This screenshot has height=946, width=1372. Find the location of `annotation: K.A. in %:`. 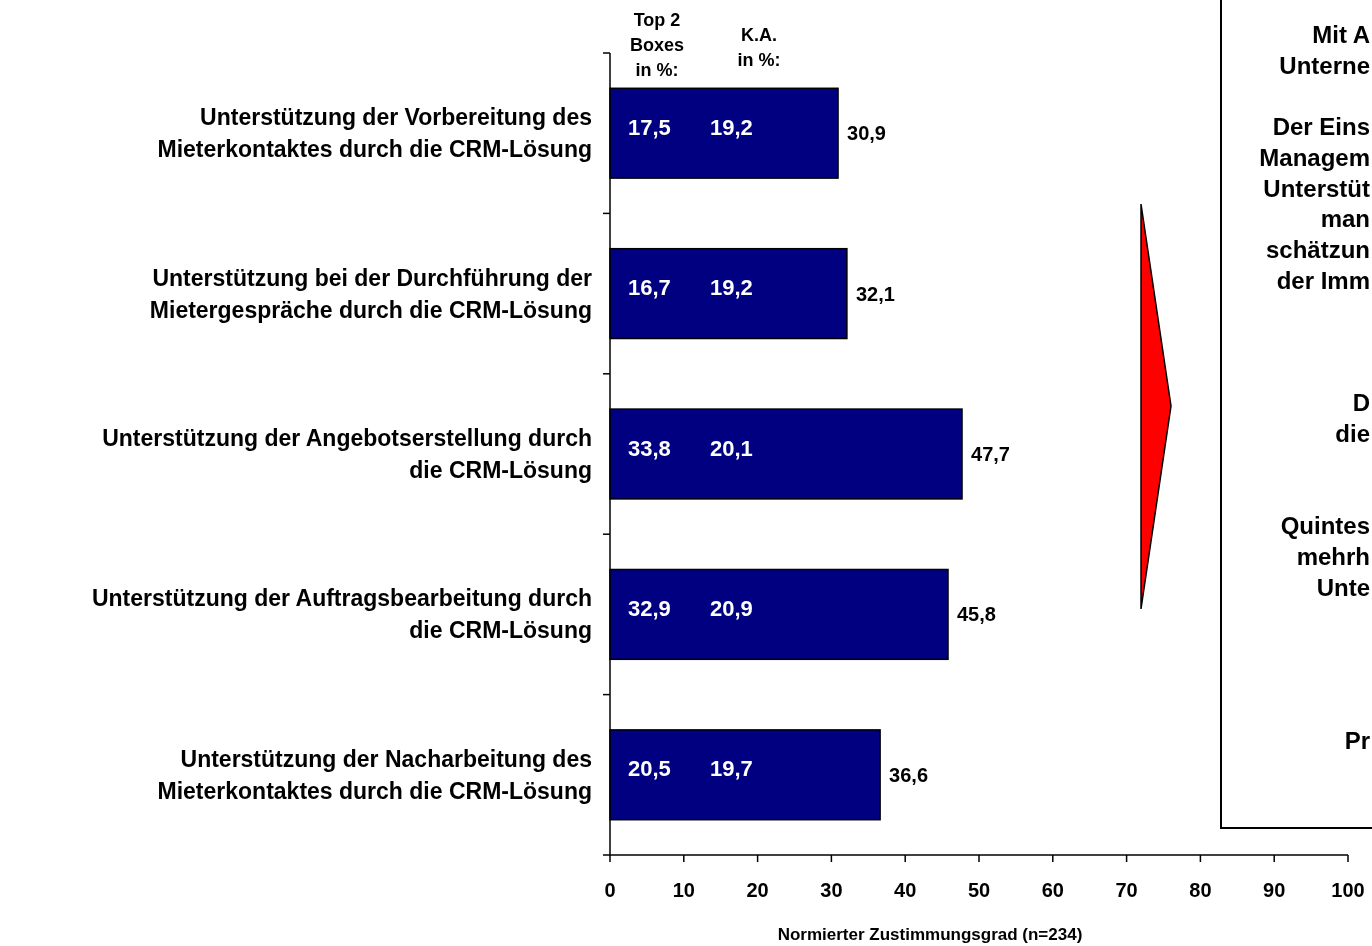

annotation: K.A. in %: is located at coordinates (759, 47).